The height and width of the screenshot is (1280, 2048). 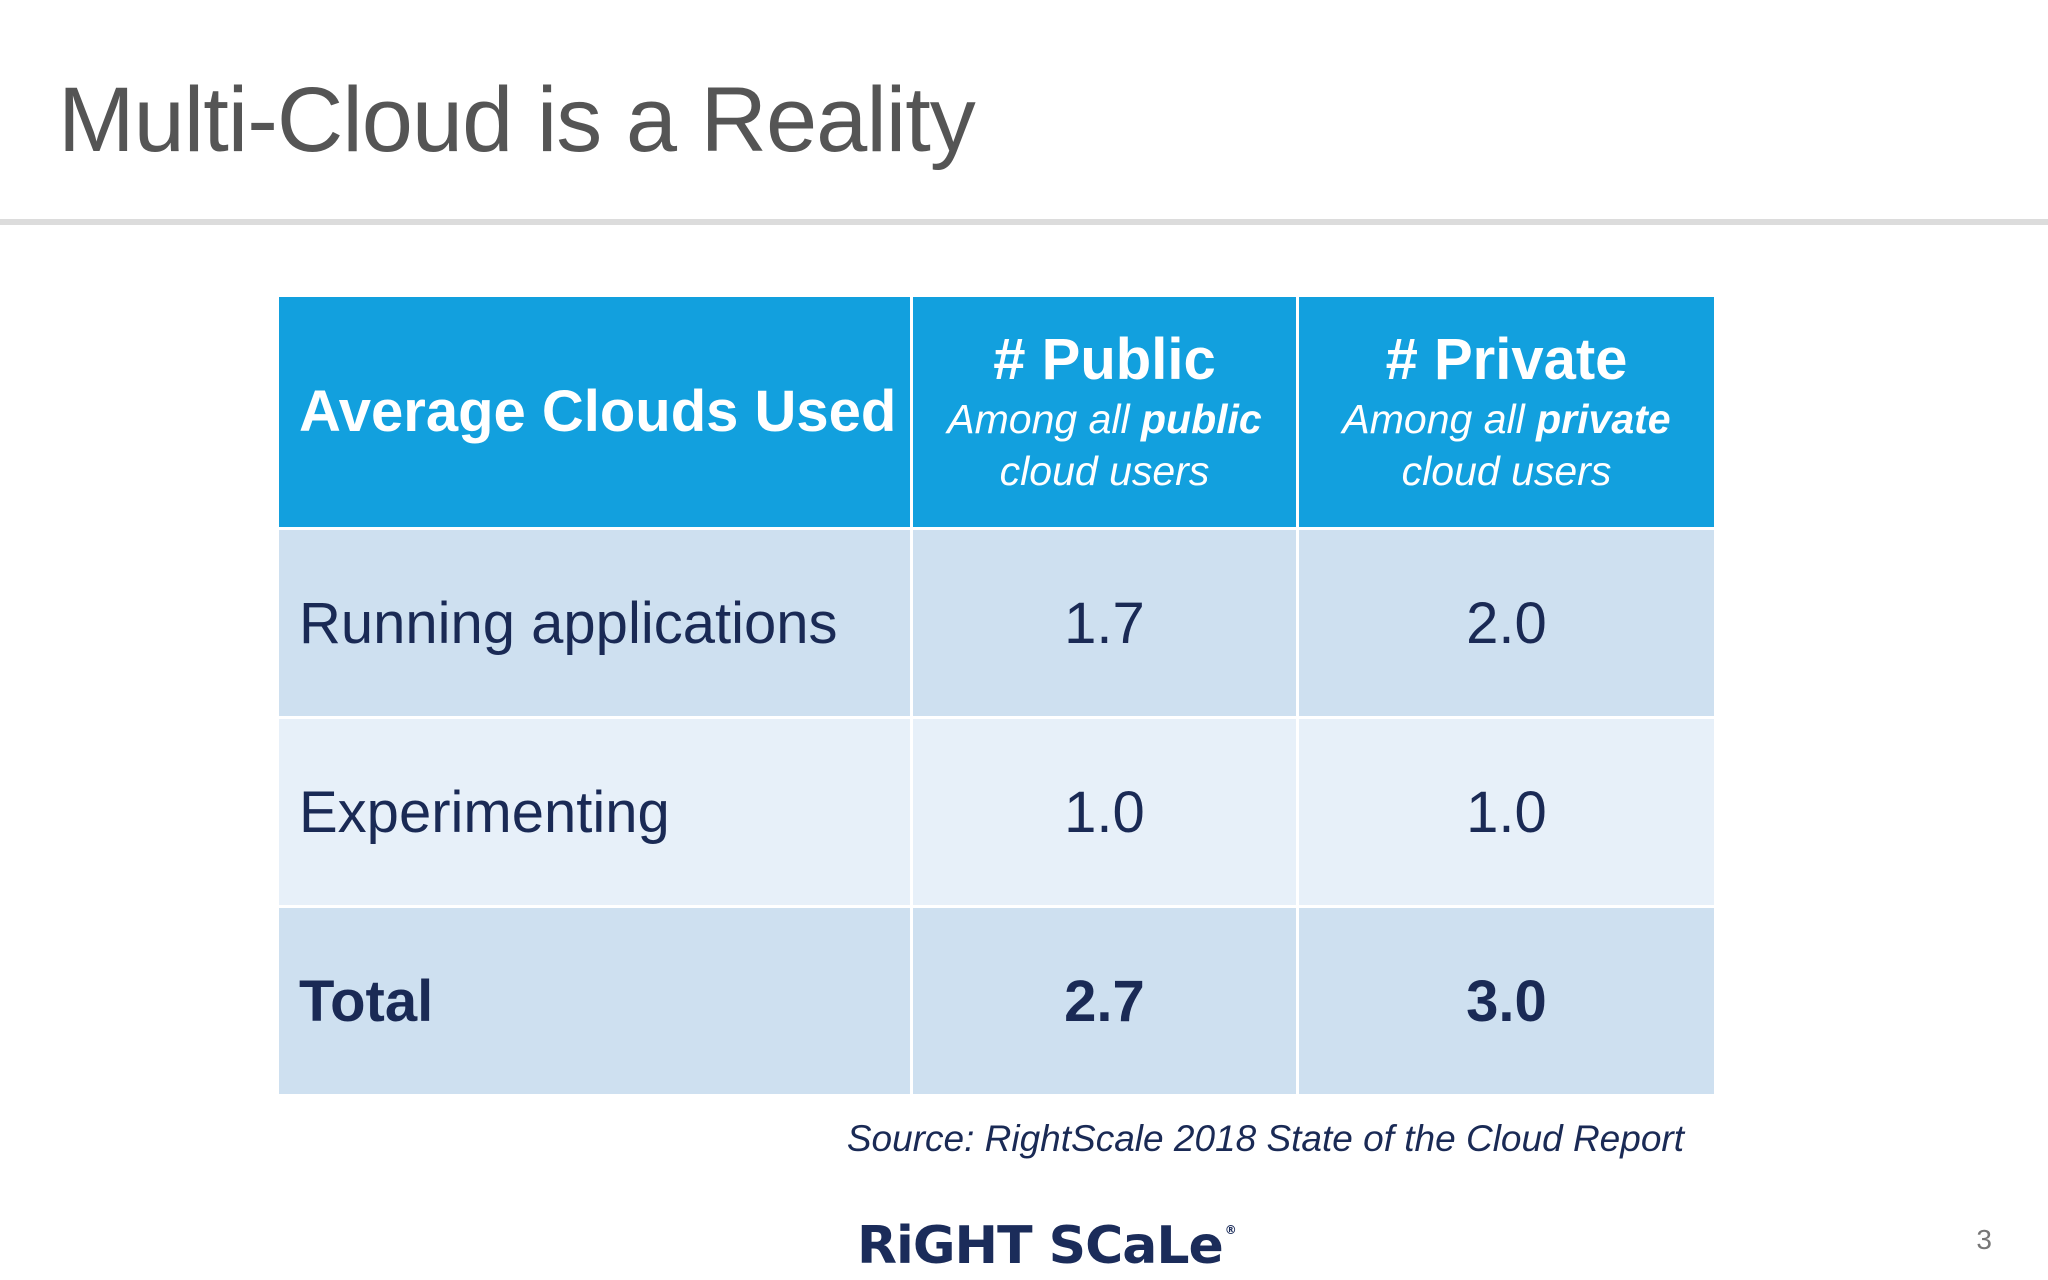 I want to click on header-public-subtitle: Among all public cloud users, so click(x=1104, y=445).